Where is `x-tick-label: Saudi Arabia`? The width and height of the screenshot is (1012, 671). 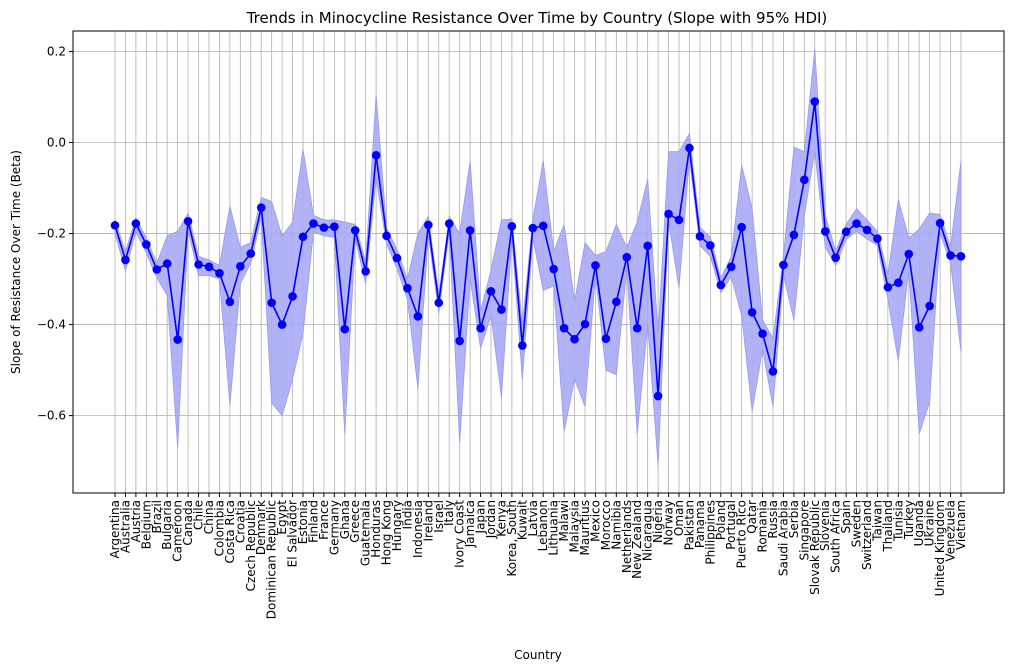 x-tick-label: Saudi Arabia is located at coordinates (783, 538).